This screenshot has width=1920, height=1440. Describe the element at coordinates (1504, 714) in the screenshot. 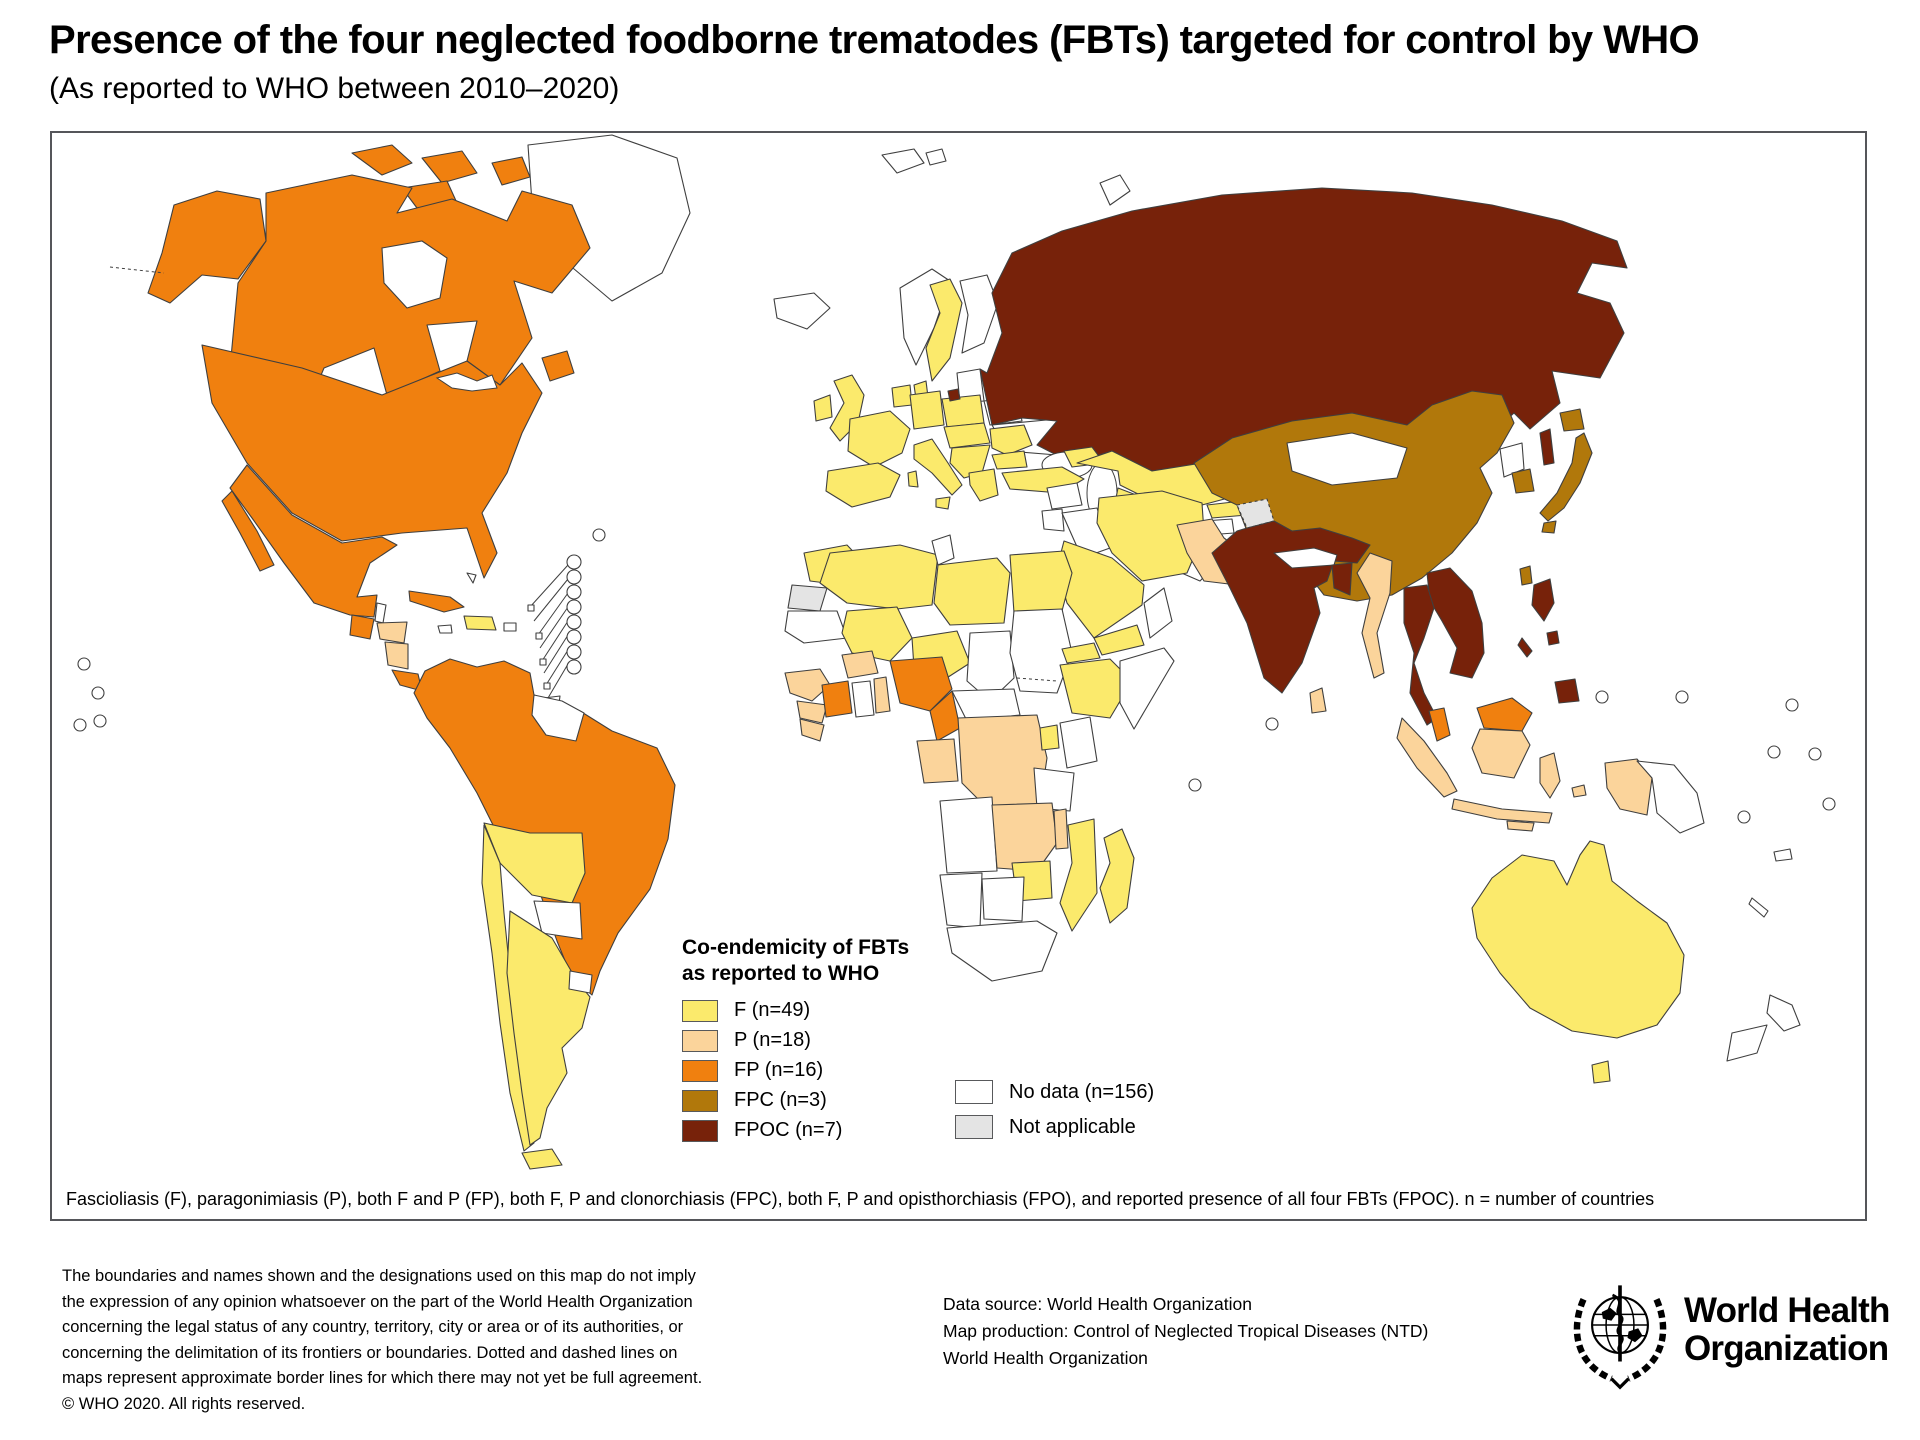

I see `region-malaysia-borneo` at that location.